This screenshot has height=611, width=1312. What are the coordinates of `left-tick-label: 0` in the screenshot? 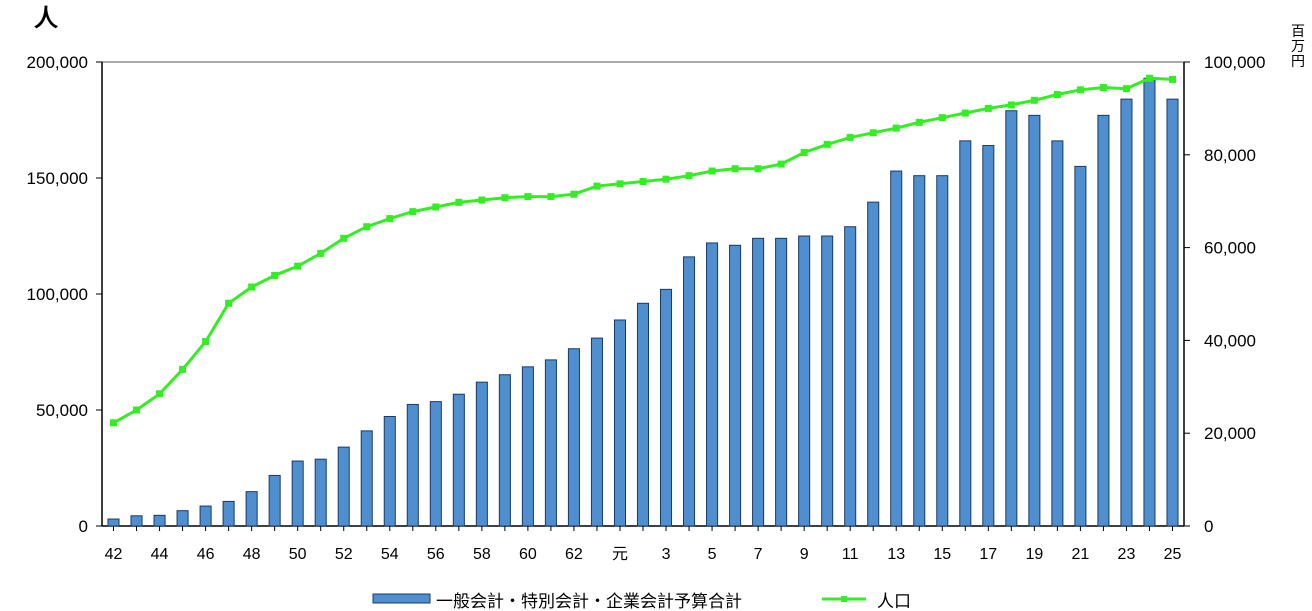 It's located at (83, 526).